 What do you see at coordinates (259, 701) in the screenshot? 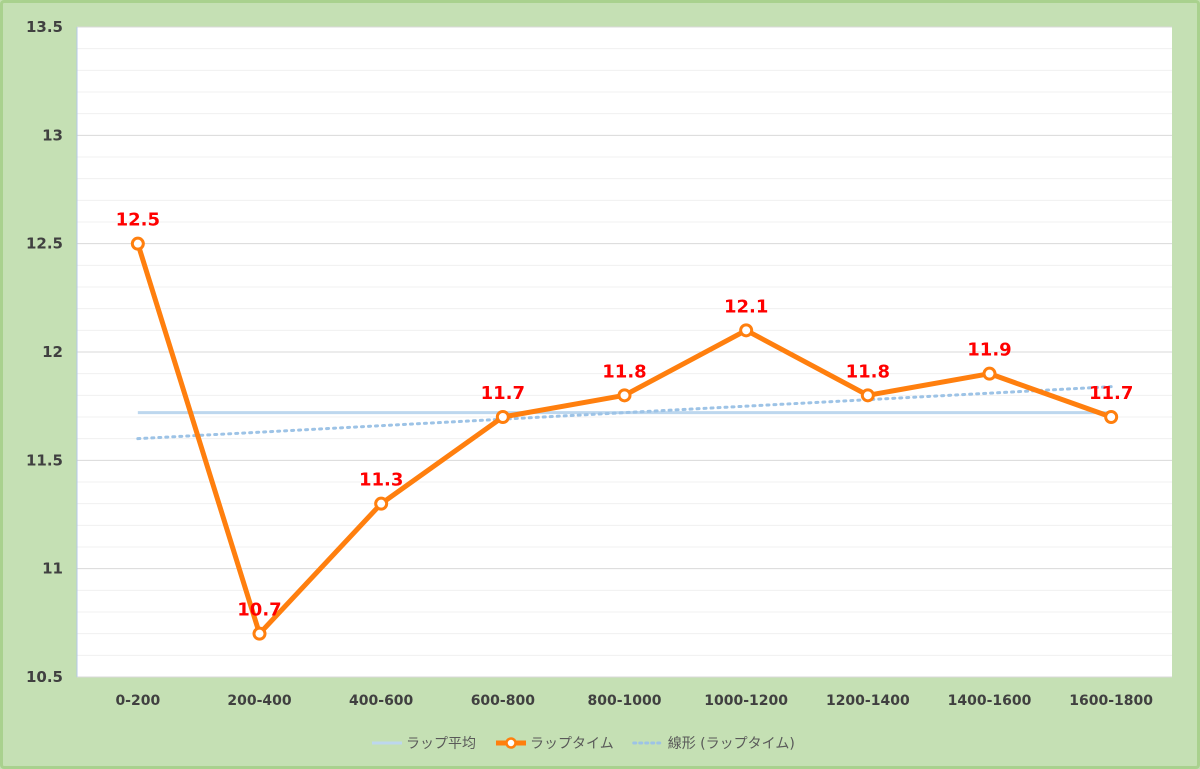
I see `x-tick-label: 200-400` at bounding box center [259, 701].